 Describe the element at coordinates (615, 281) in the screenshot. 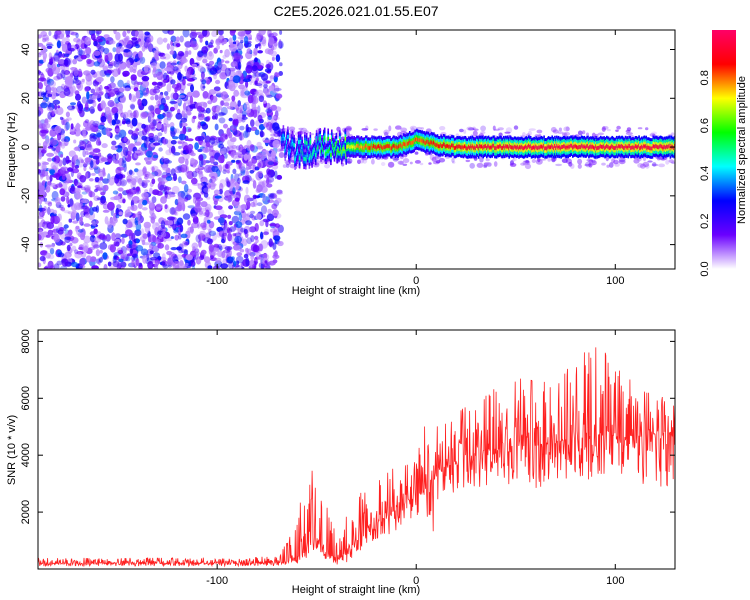

I see `x-tick-label: 100` at that location.